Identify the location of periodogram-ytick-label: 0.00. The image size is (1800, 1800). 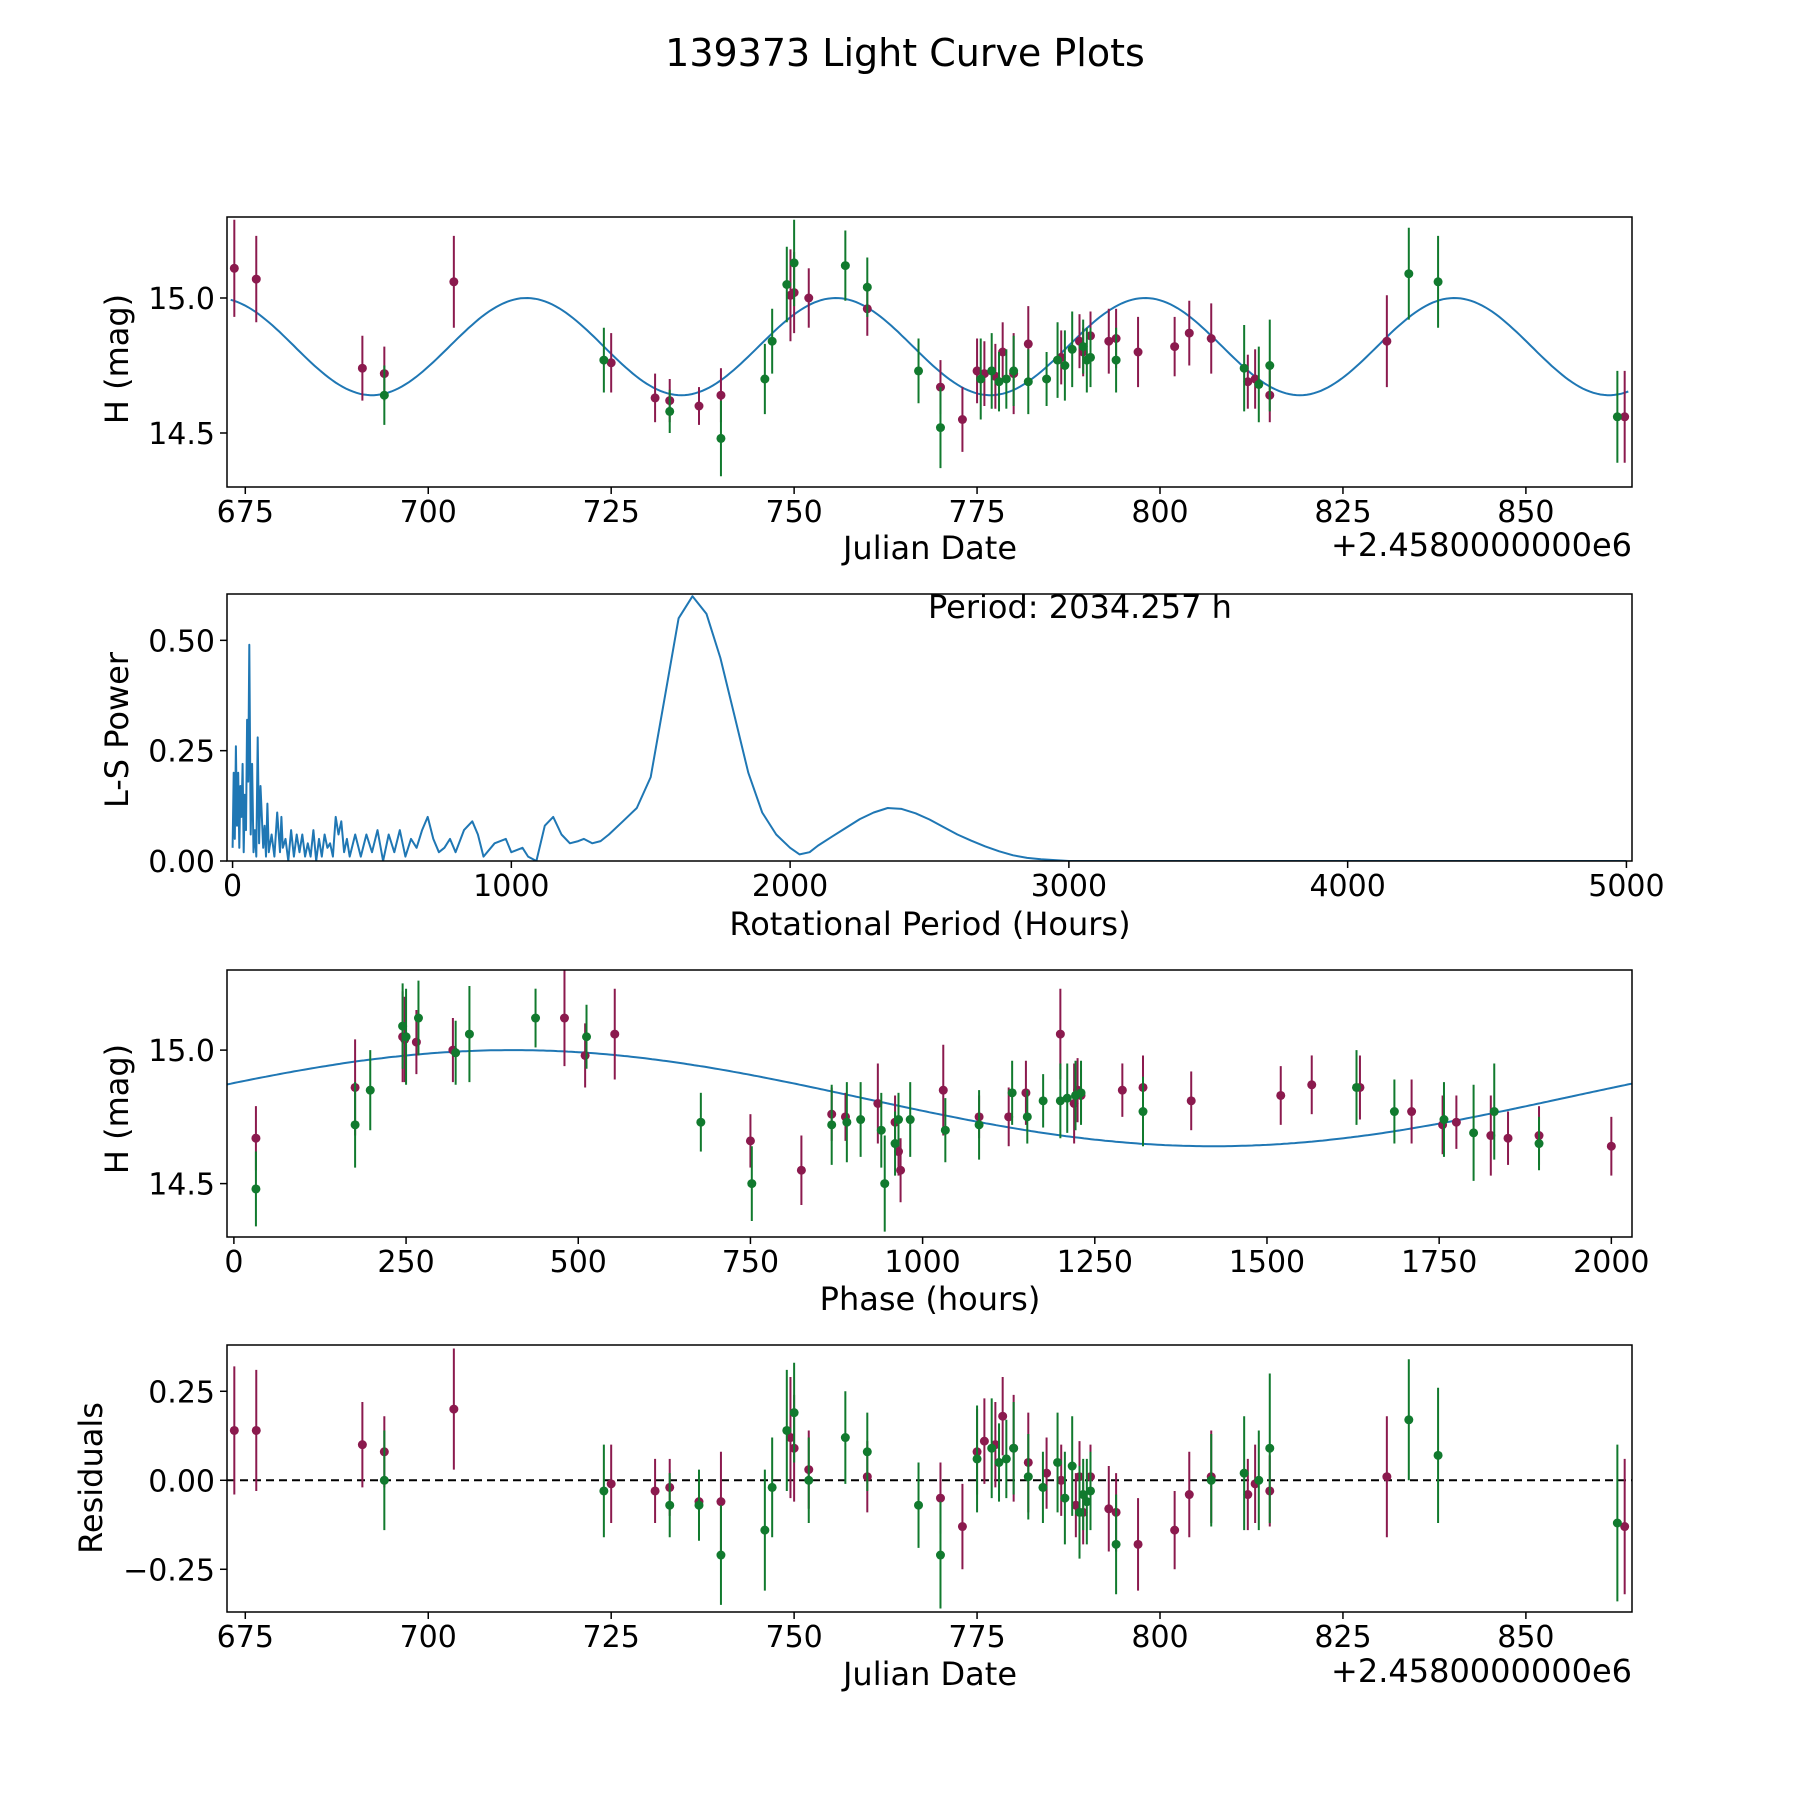
(181, 862).